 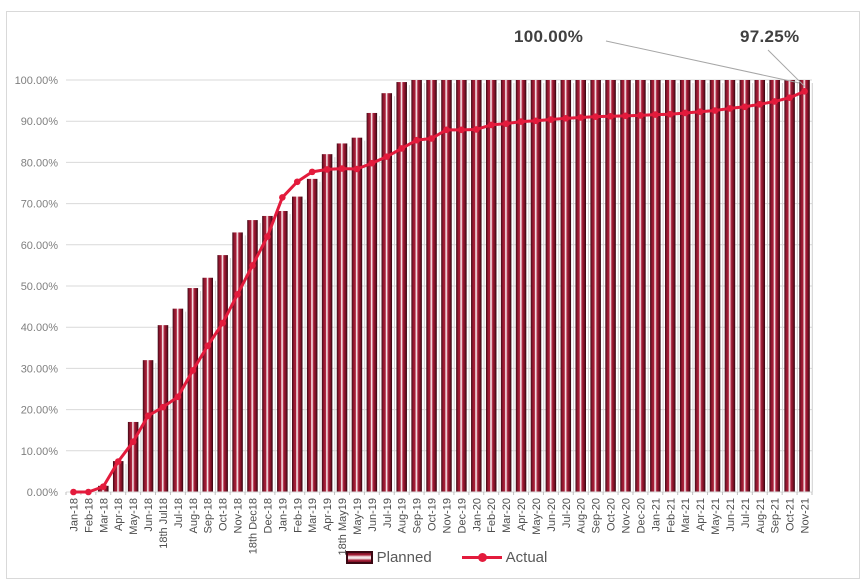 I want to click on x-tick-label: Oct-20, so click(x=612, y=514).